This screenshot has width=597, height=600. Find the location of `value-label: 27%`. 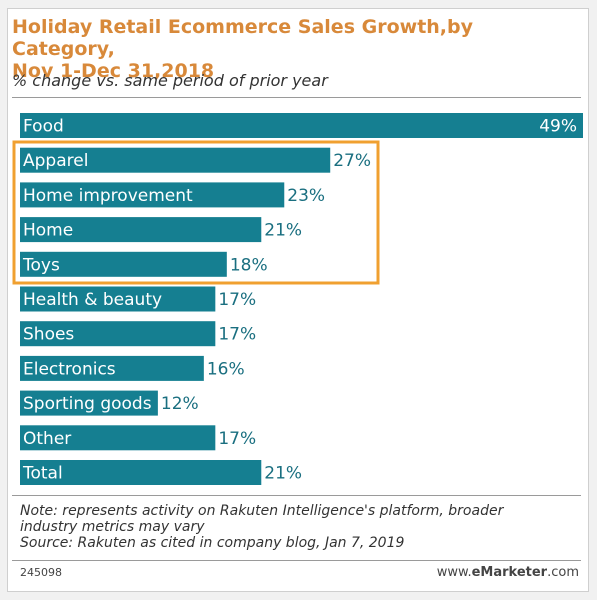

value-label: 27% is located at coordinates (352, 161).